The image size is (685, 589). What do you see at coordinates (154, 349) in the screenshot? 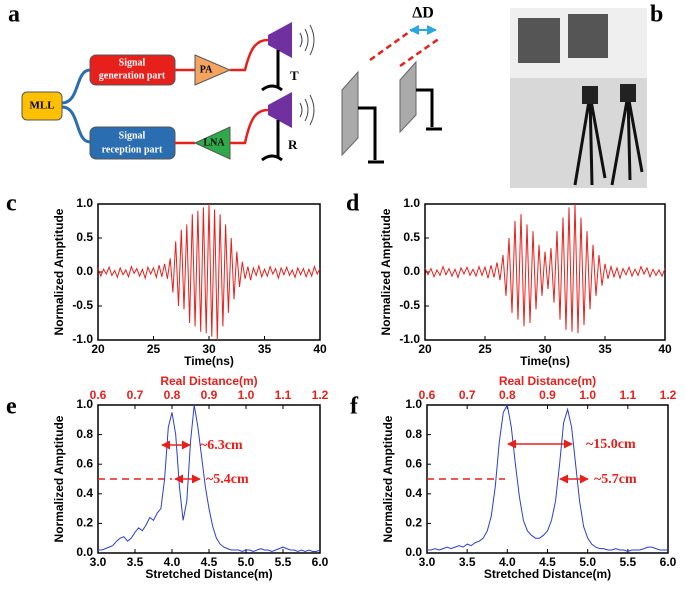
I see `x-tick-label: 25` at bounding box center [154, 349].